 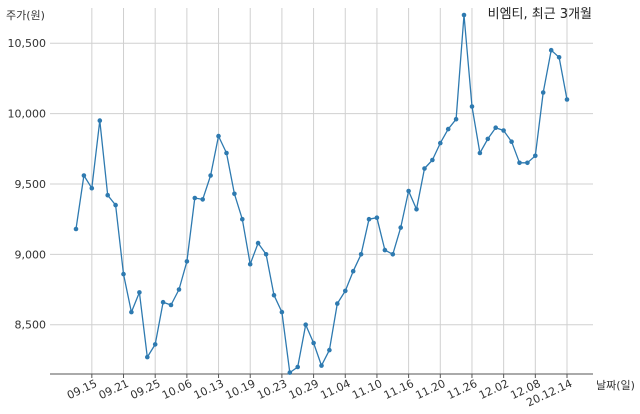 I want to click on y-axis-title: 주가(원), so click(x=25, y=15).